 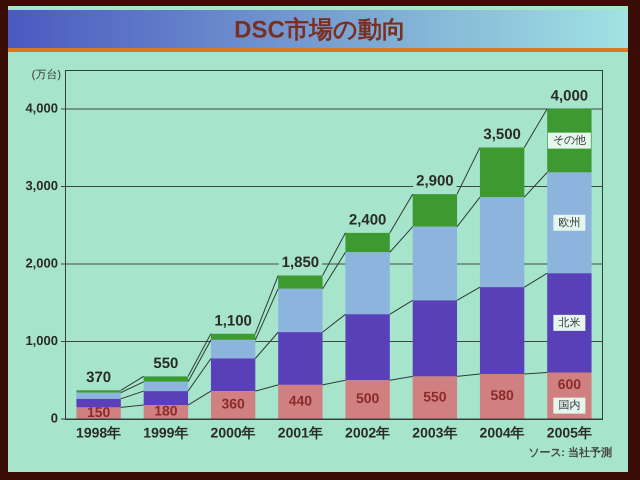 I want to click on x-tick-label: 1998年, so click(x=99, y=432).